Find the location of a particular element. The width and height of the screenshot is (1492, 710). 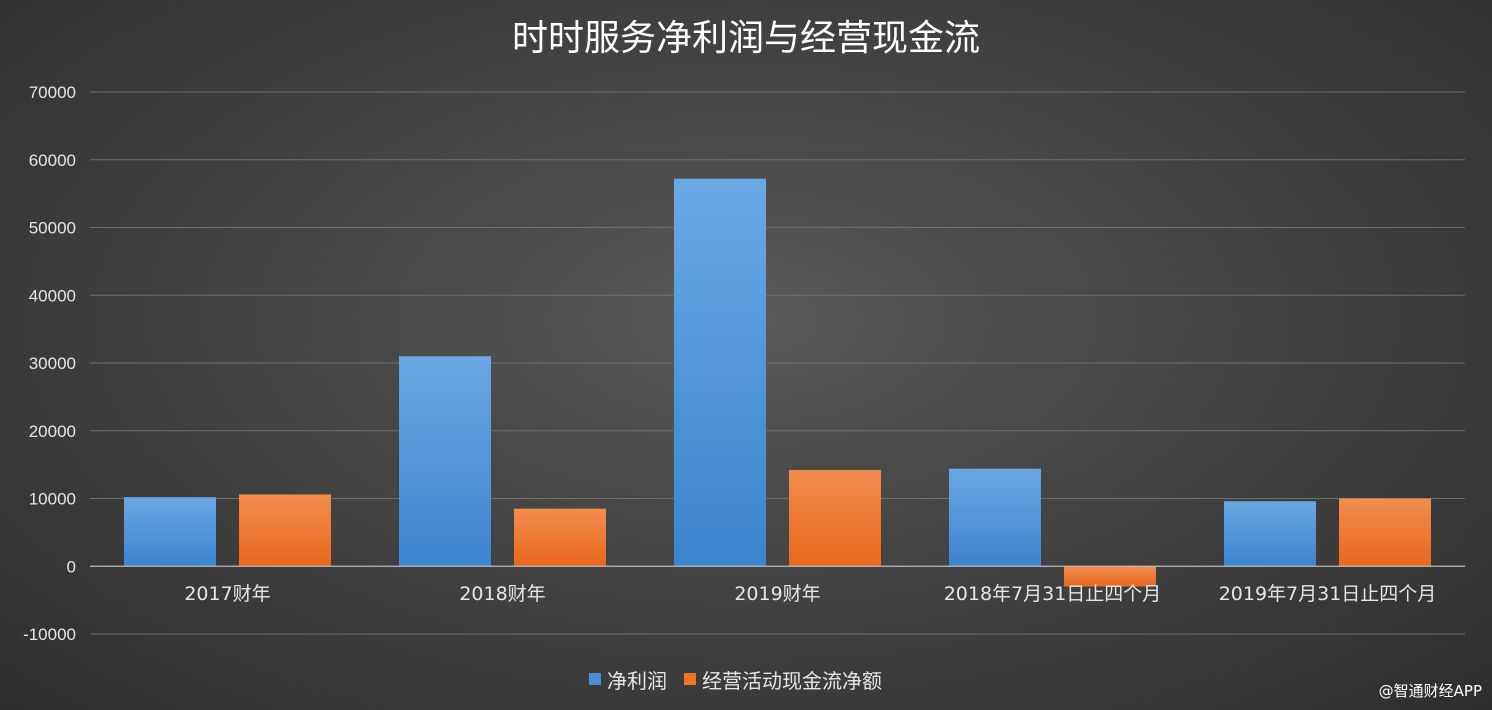

chart-title: 时时服务净利润与经营现金流 is located at coordinates (746, 38).